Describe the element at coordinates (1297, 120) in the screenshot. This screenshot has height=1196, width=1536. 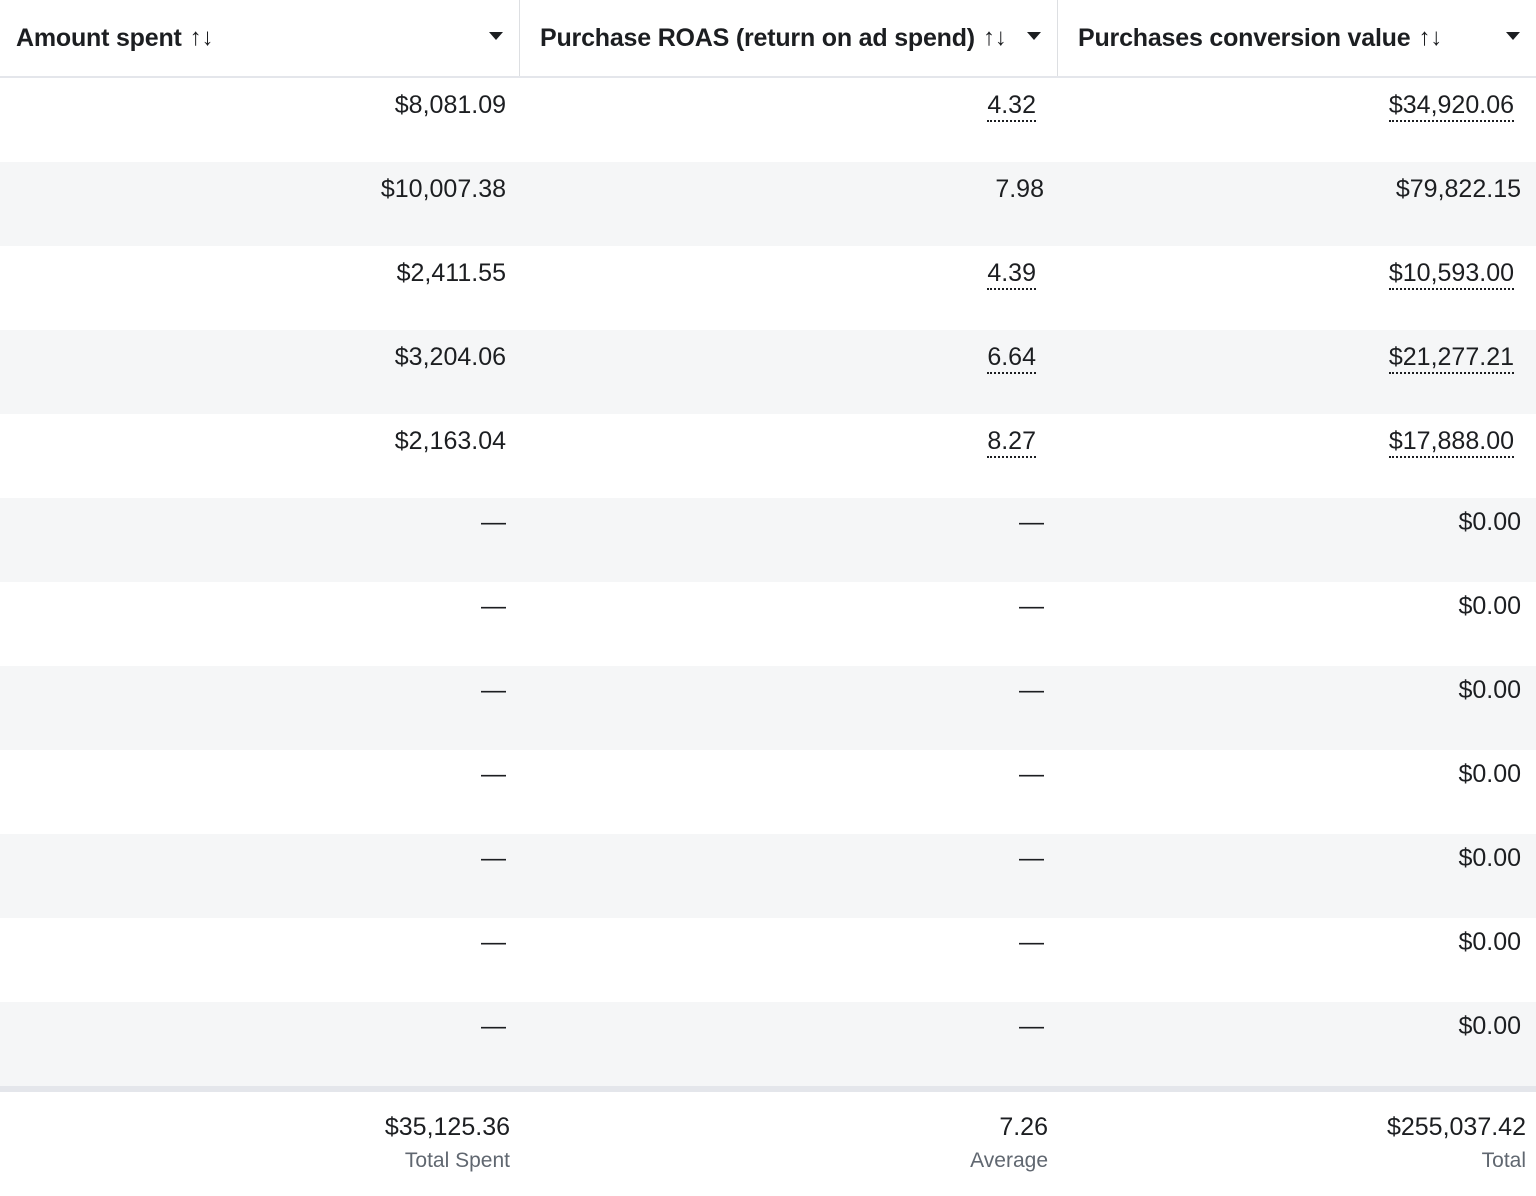
I see `cell-conversion-value: $34,920.06` at that location.